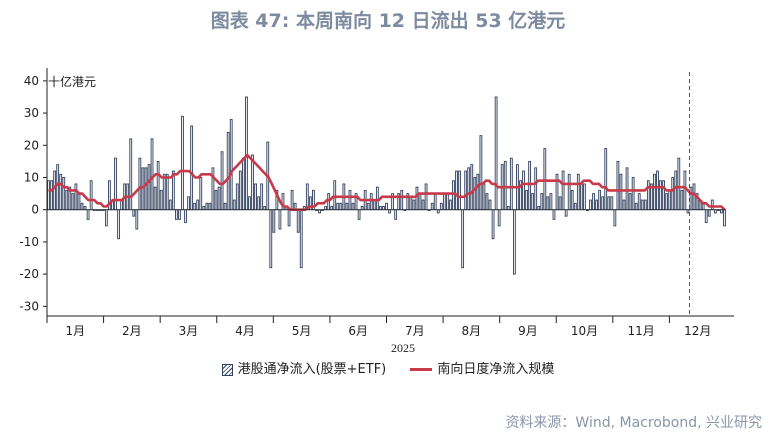  What do you see at coordinates (75, 331) in the screenshot?
I see `month-label: 1月` at bounding box center [75, 331].